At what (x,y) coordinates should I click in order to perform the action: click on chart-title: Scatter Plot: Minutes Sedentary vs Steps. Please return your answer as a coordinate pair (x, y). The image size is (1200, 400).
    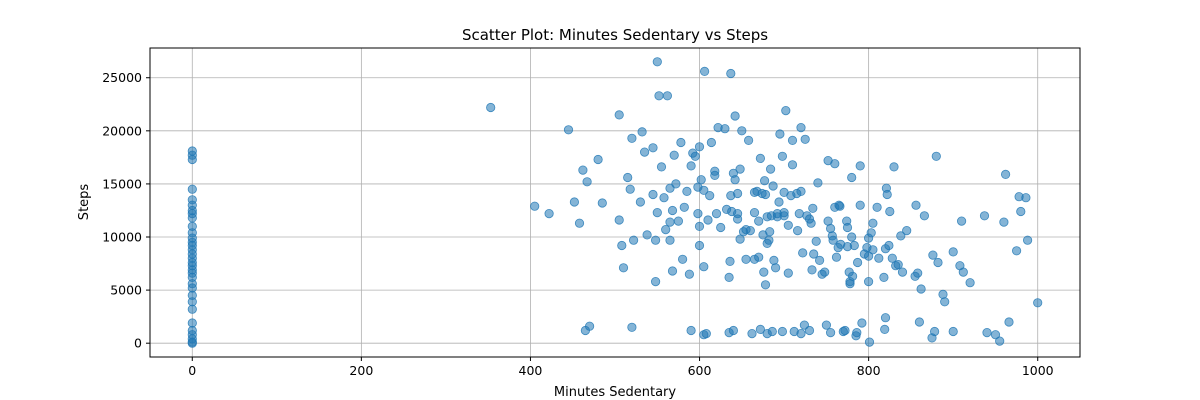
    Looking at the image, I should click on (615, 35).